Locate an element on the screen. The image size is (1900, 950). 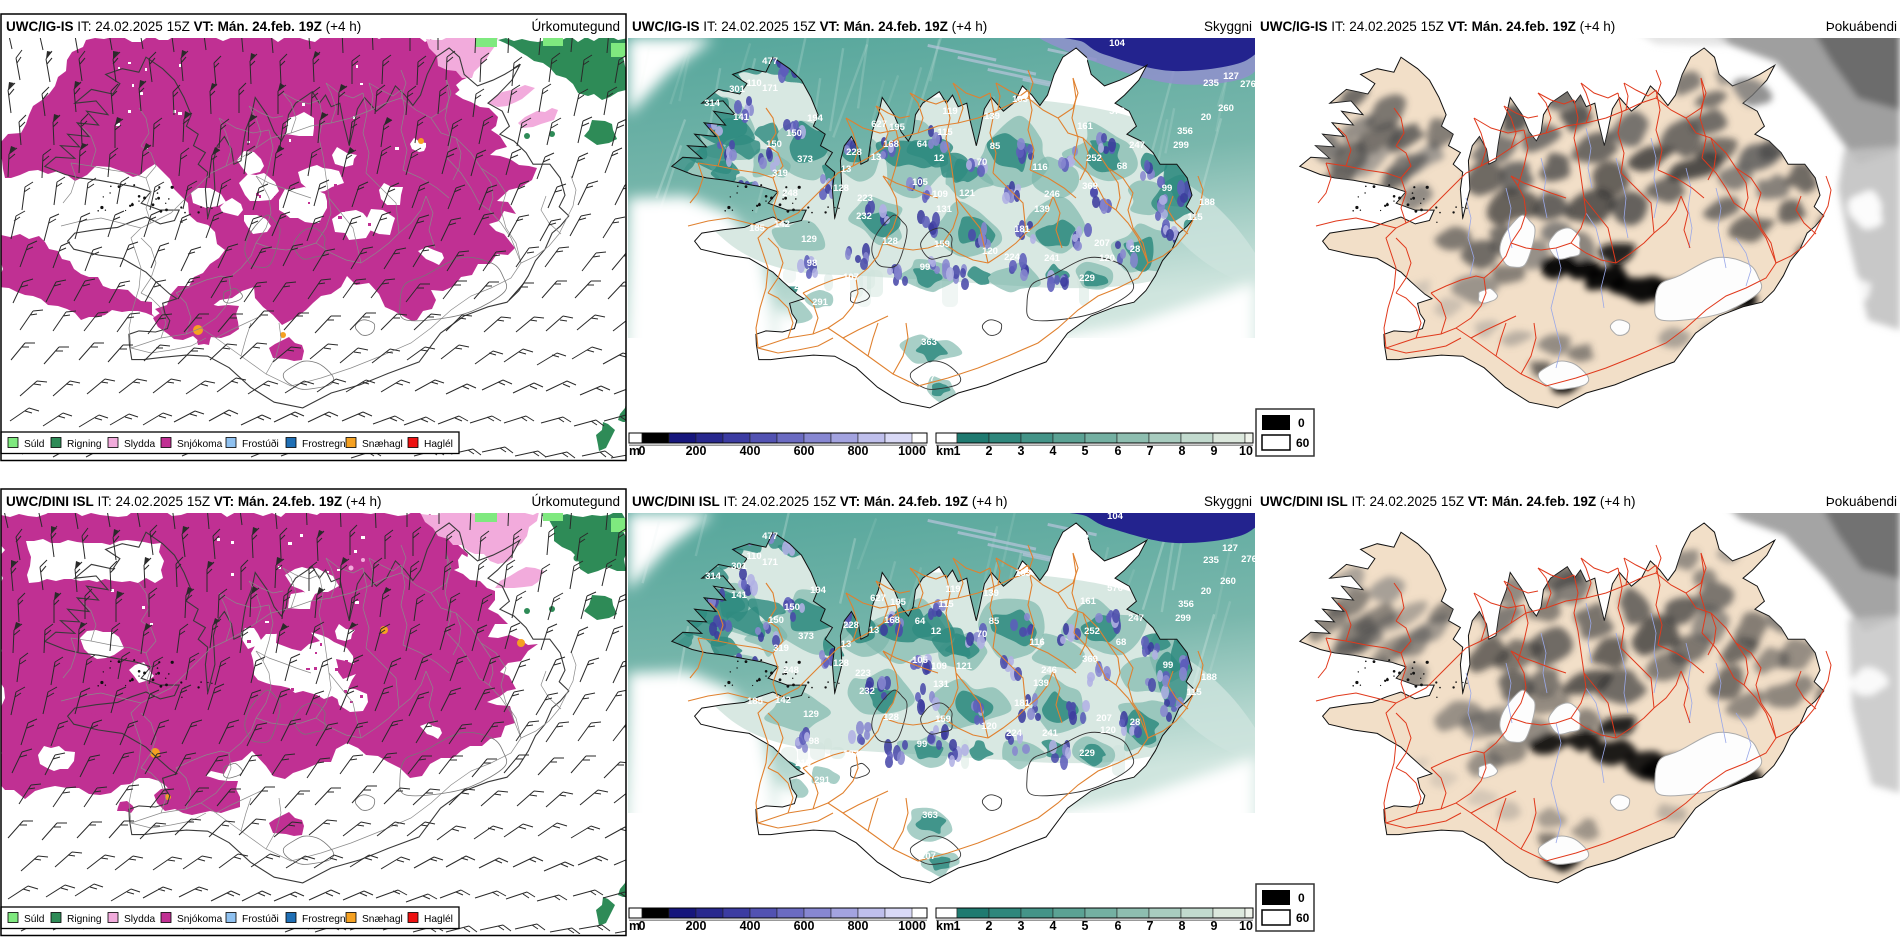
svg-text: 576 is located at coordinates (1117, 111).